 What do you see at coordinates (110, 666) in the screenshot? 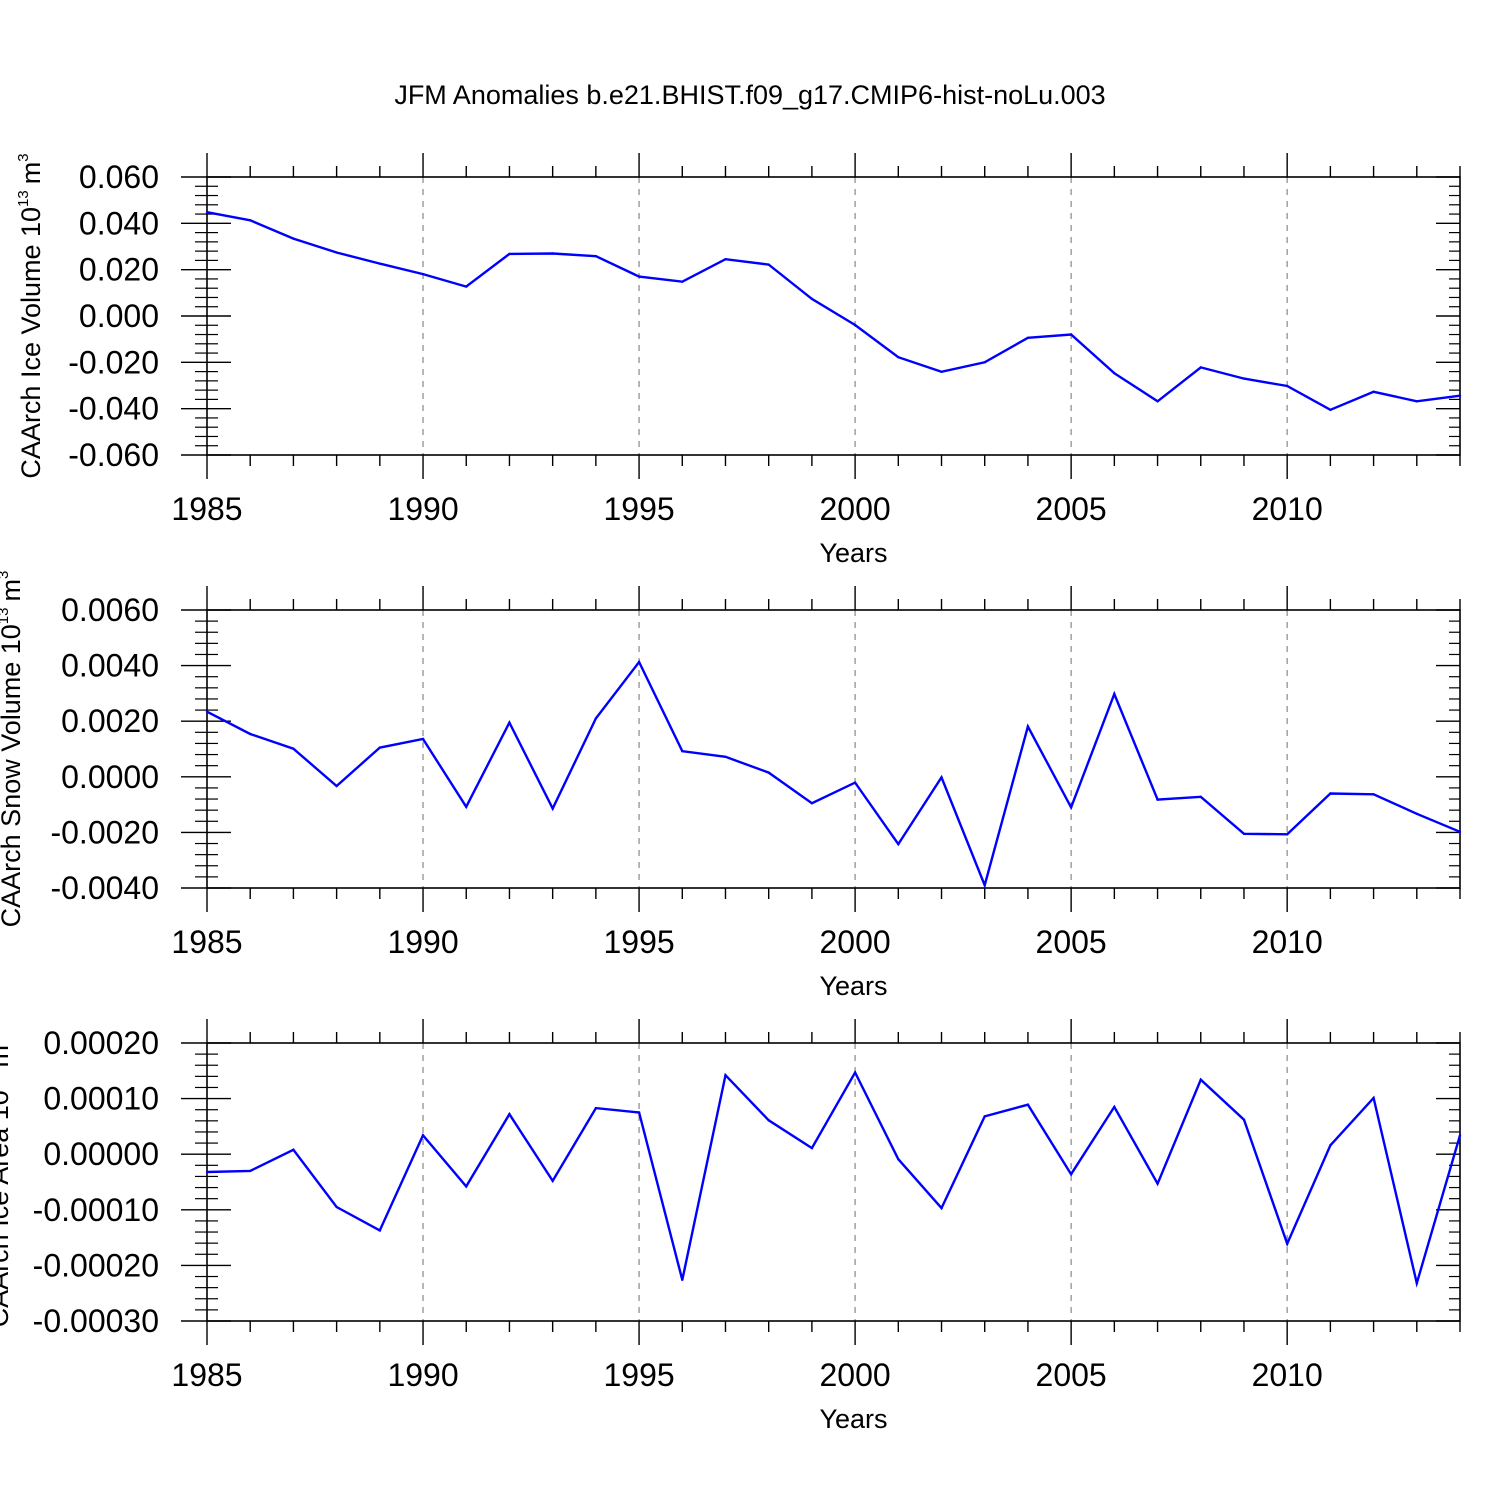
I see `y-tick-label: 0.0040` at bounding box center [110, 666].